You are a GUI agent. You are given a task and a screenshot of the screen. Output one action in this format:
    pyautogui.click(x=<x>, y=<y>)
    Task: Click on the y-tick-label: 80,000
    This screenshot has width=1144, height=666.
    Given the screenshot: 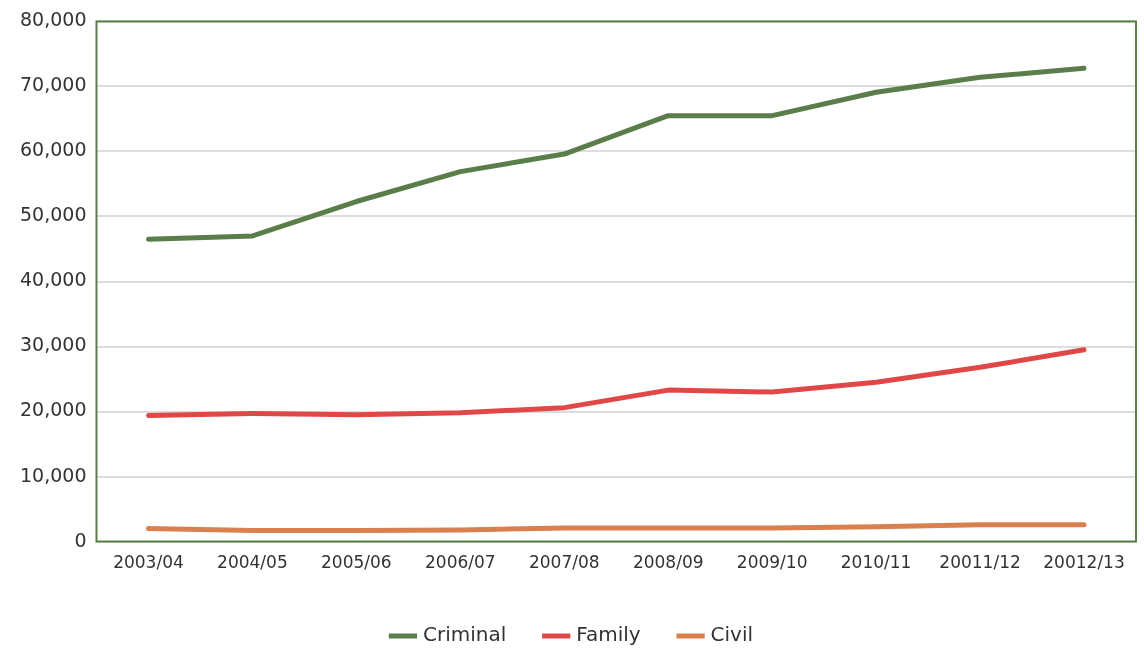 What is the action you would take?
    pyautogui.click(x=53, y=19)
    